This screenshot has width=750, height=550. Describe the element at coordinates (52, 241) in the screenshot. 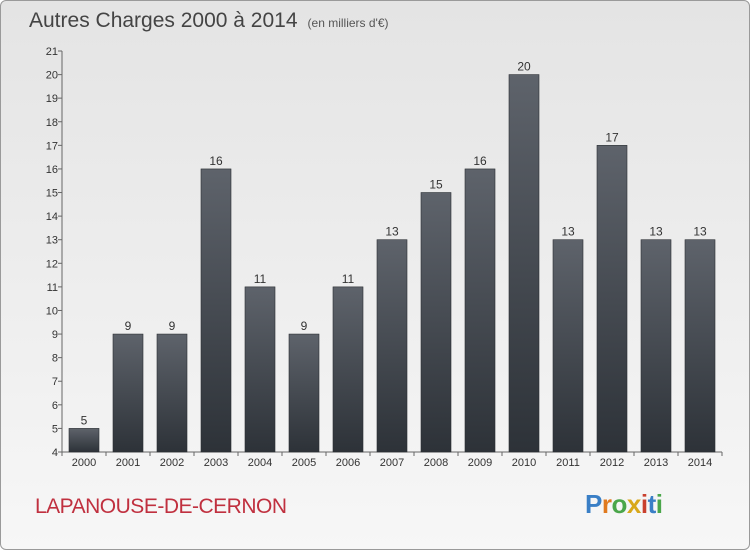

I see `y-tick-label: 13` at that location.